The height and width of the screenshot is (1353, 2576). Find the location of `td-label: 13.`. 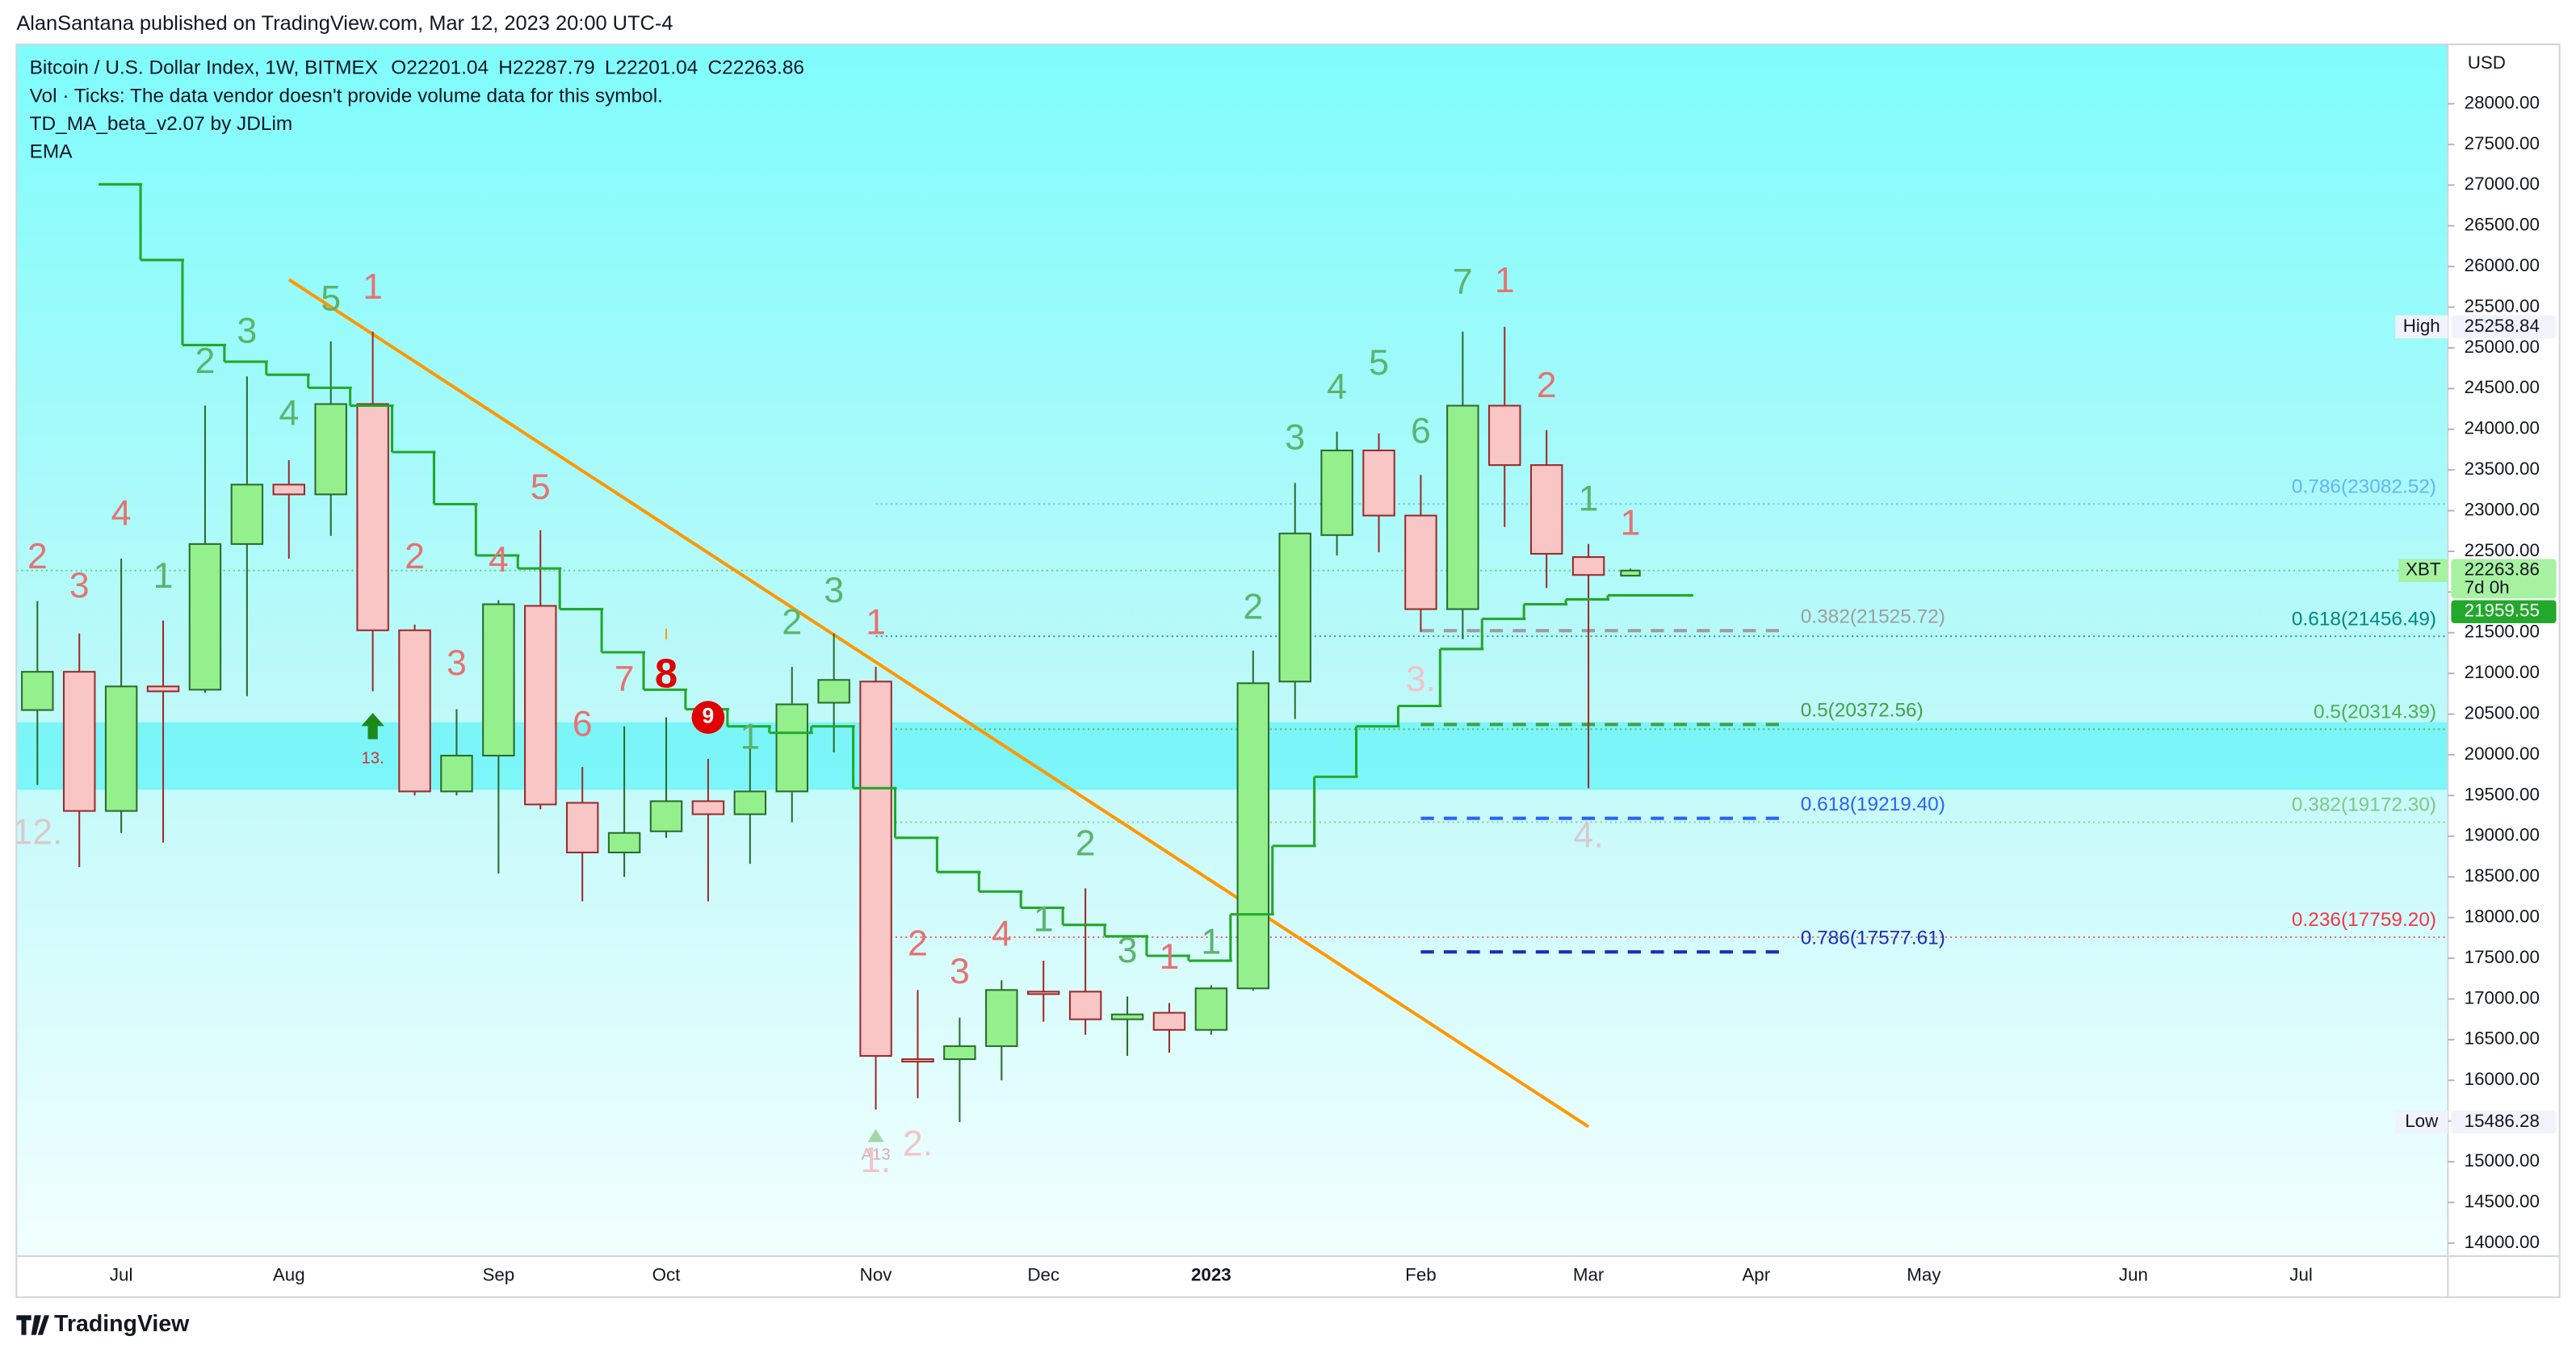

td-label: 13. is located at coordinates (372, 758).